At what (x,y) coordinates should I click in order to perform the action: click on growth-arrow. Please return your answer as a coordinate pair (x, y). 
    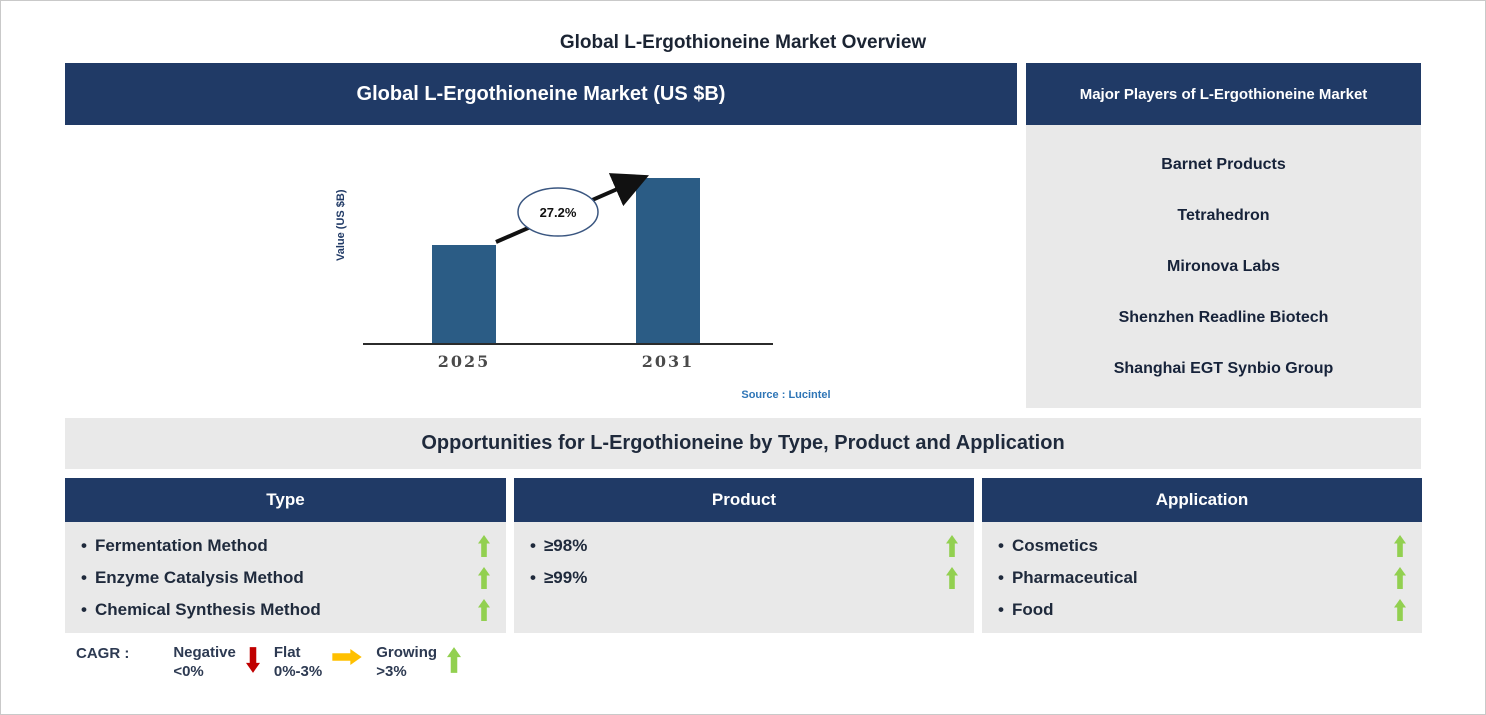
    Looking at the image, I should click on (572, 208).